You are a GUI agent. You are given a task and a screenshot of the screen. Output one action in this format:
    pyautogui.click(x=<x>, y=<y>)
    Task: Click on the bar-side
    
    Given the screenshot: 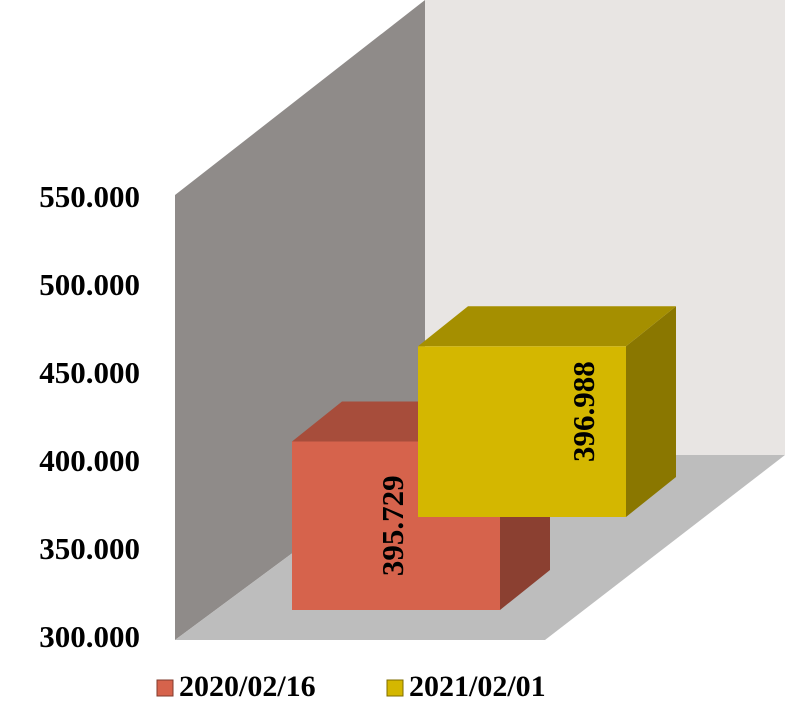 What is the action you would take?
    pyautogui.click(x=651, y=411)
    